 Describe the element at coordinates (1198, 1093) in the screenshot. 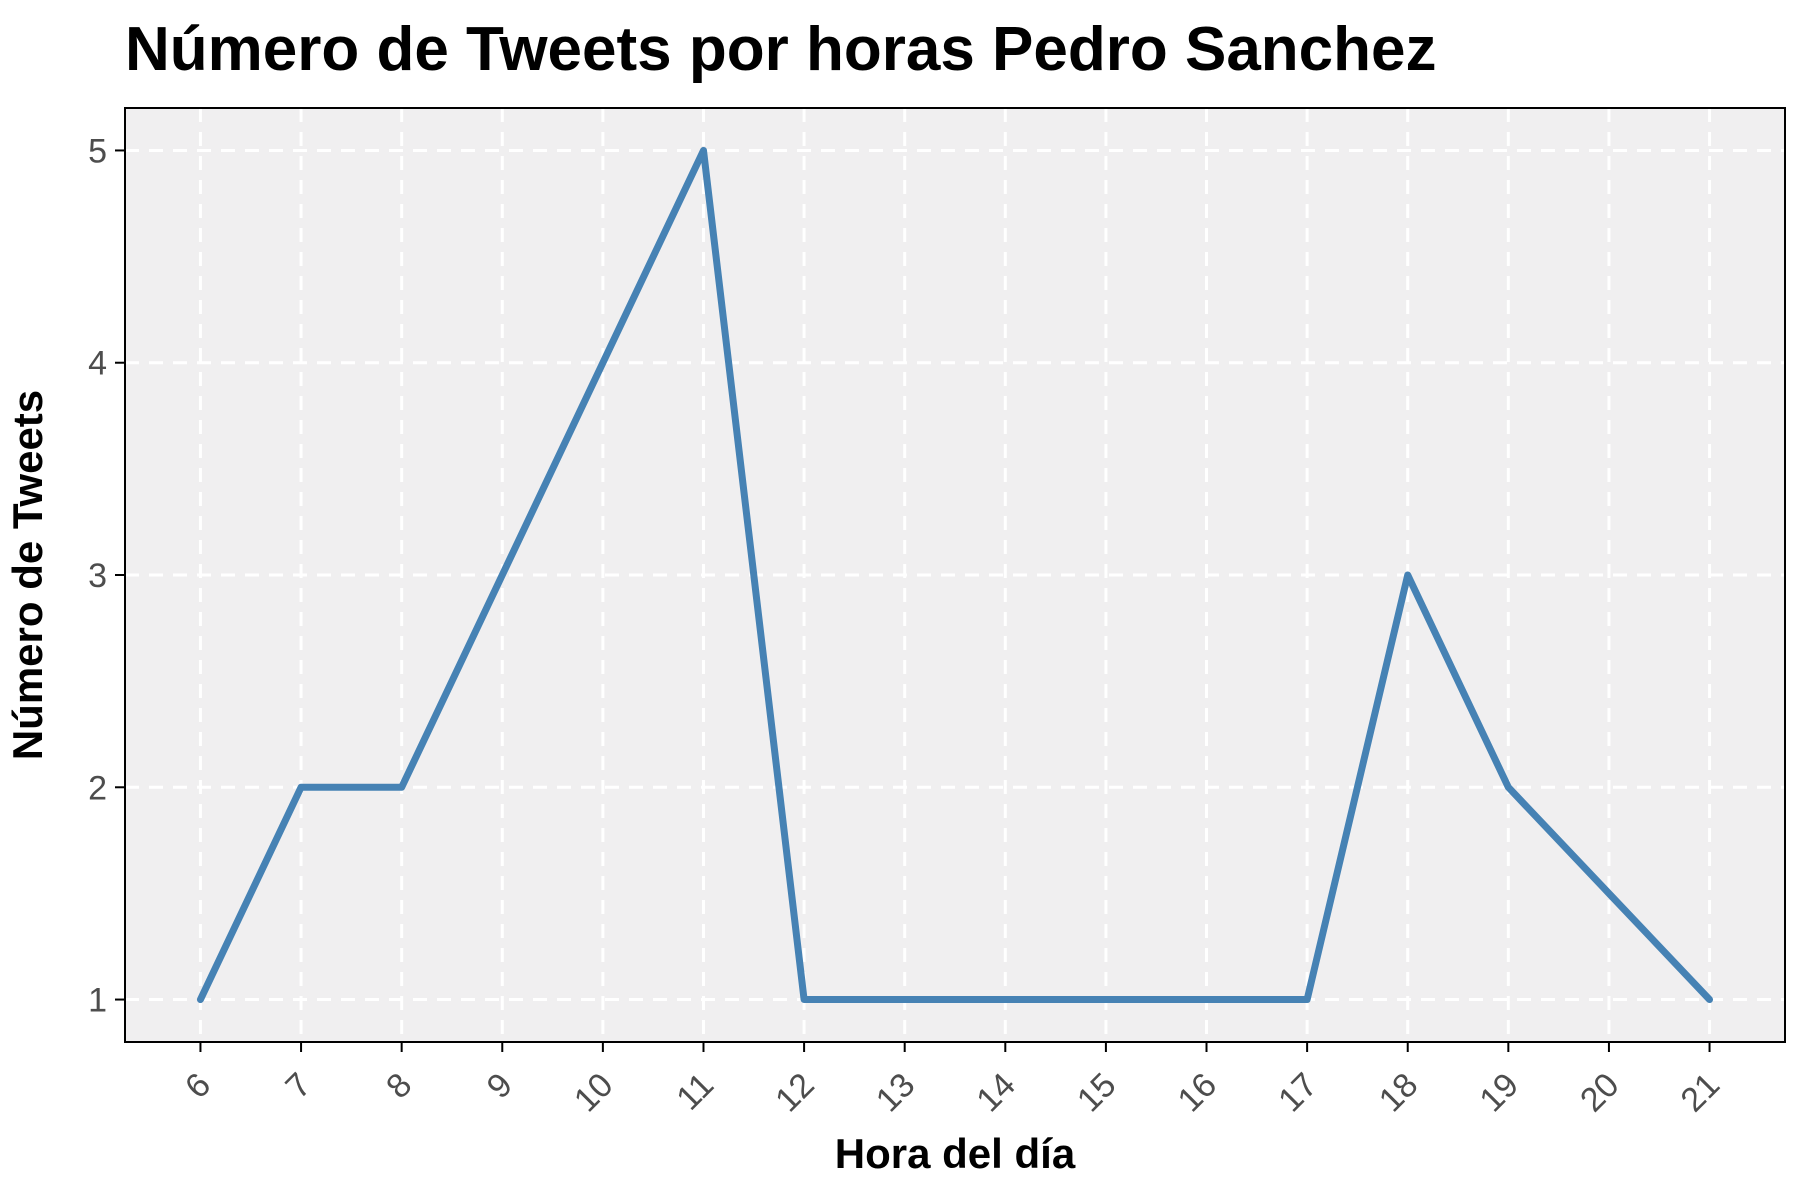

I see `x-tick-label: 16` at that location.